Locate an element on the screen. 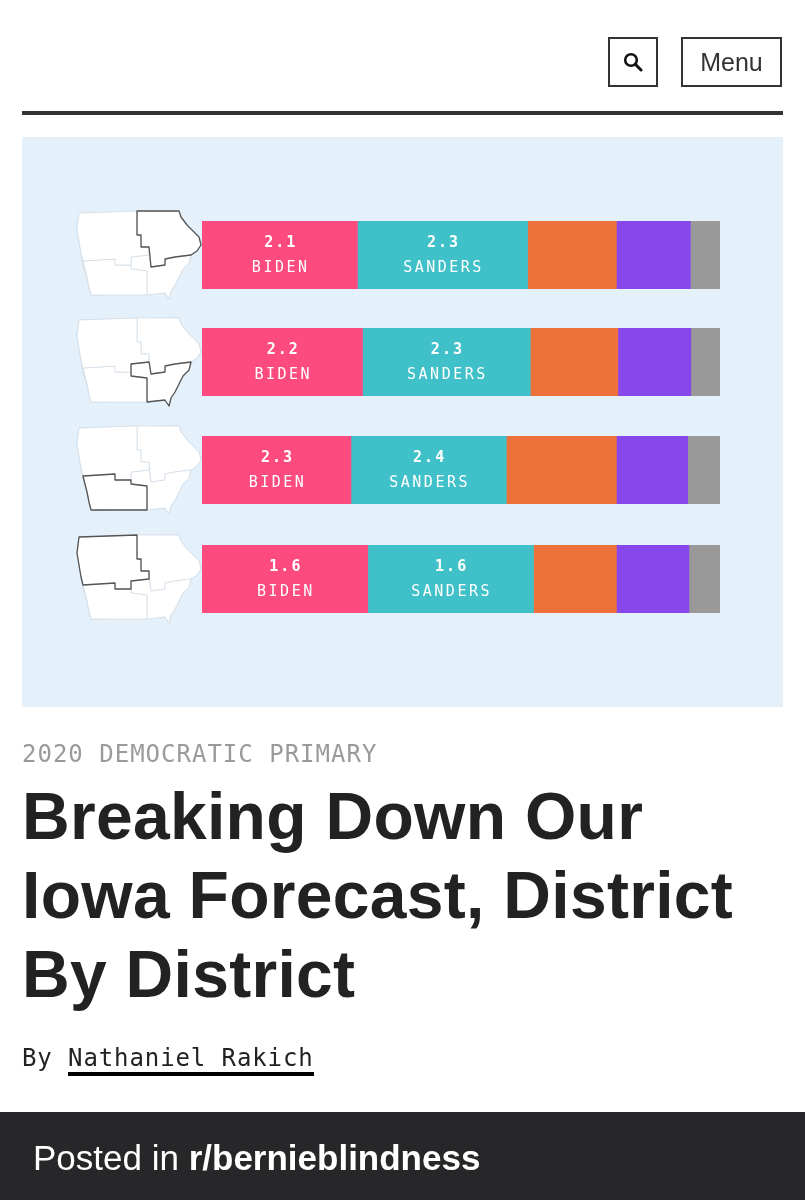  footer-panel: Posted in r/bernieblindness is located at coordinates (402, 1156).